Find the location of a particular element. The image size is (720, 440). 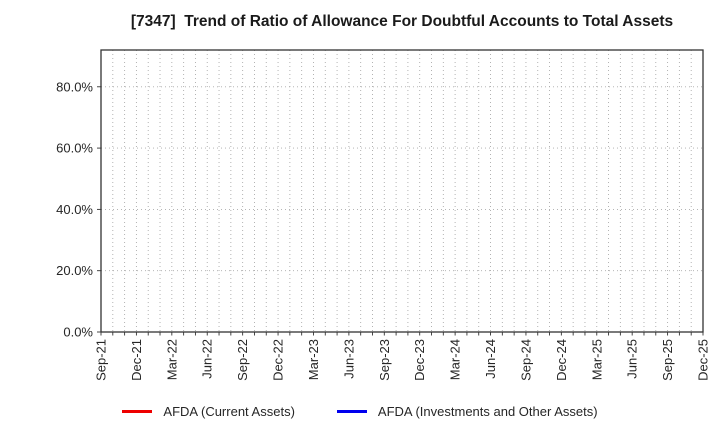

x-tick-label: Dec-23 is located at coordinates (419, 360).